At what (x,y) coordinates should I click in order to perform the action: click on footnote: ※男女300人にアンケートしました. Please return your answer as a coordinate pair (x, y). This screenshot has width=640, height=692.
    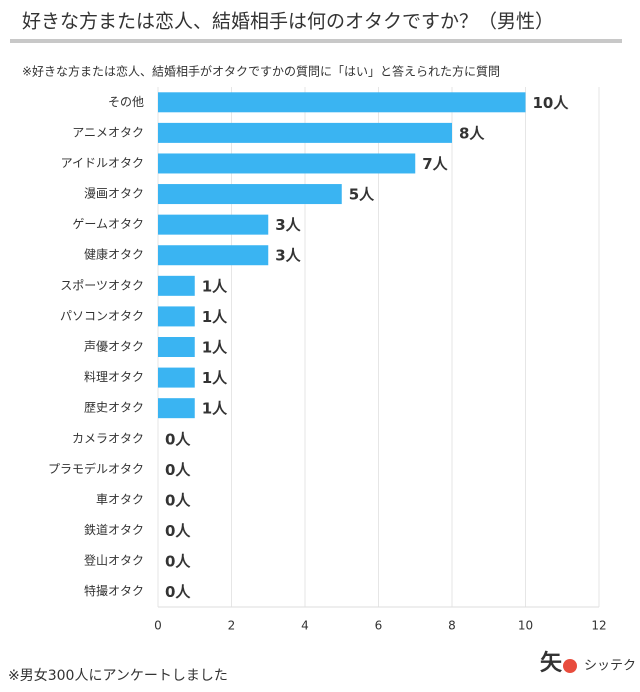
    Looking at the image, I should click on (118, 675).